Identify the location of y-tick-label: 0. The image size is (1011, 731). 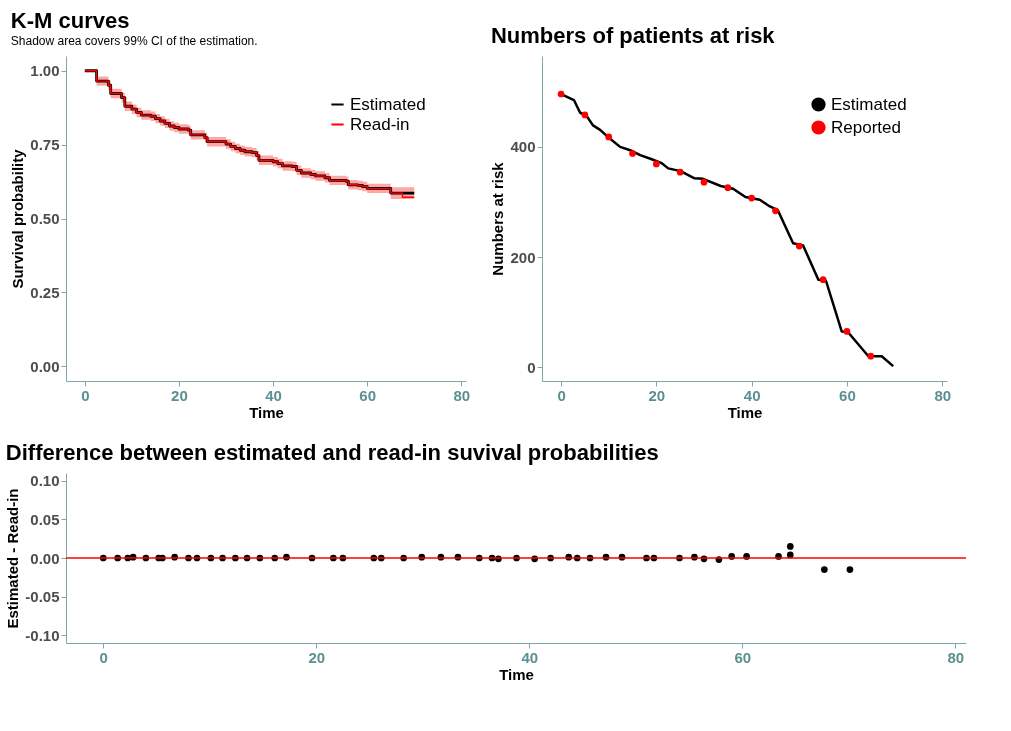
(531, 367).